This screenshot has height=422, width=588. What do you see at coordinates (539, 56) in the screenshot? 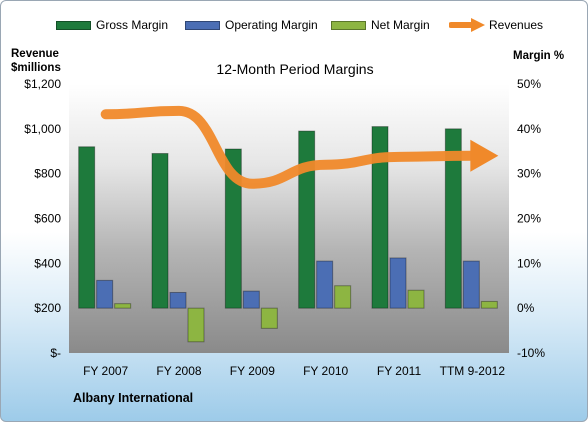
I see `right-axis-title: Margin %` at bounding box center [539, 56].